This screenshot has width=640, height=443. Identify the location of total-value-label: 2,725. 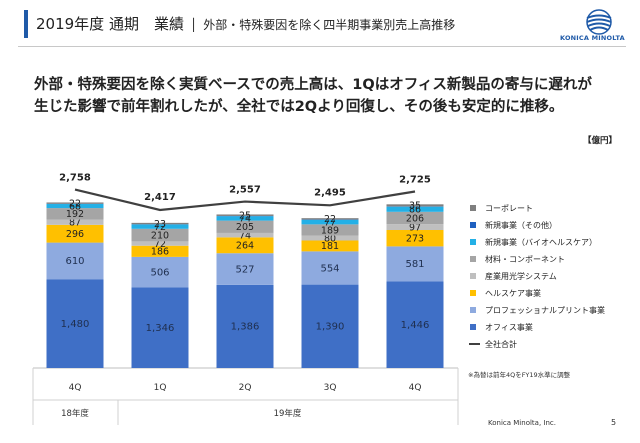
(415, 180).